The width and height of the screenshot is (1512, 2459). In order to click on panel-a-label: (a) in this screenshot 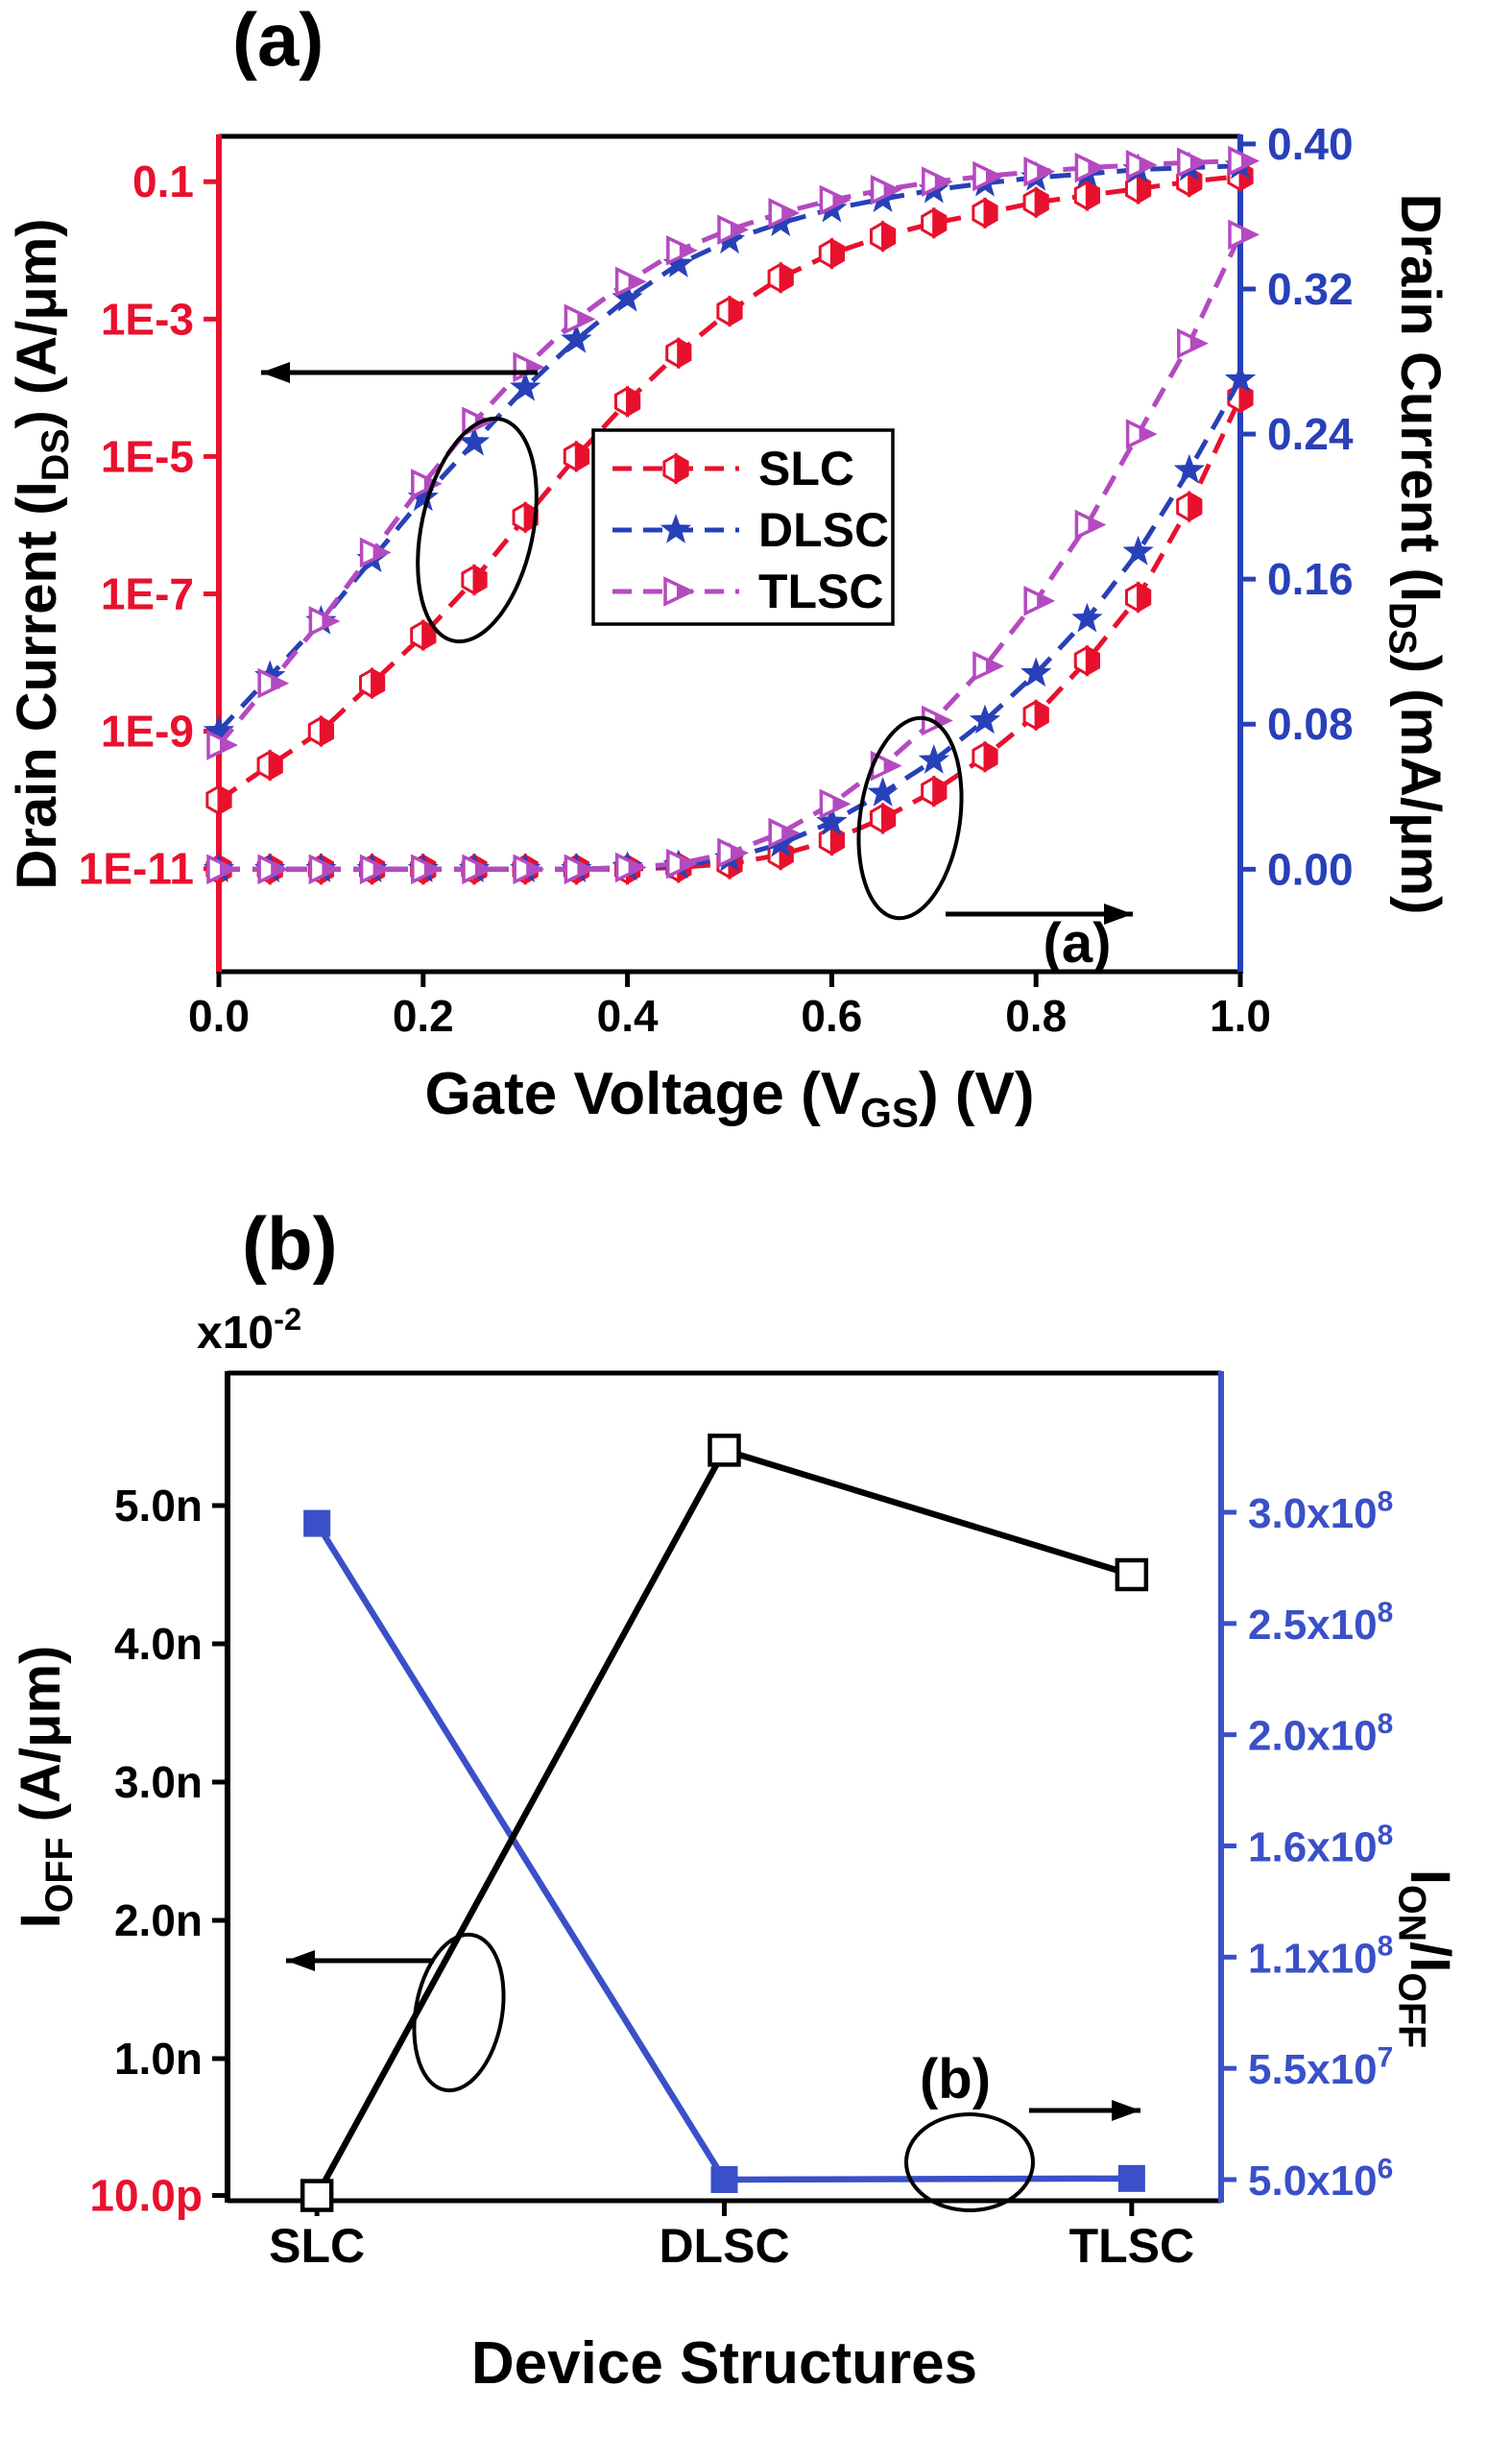, I will do `click(278, 41)`.